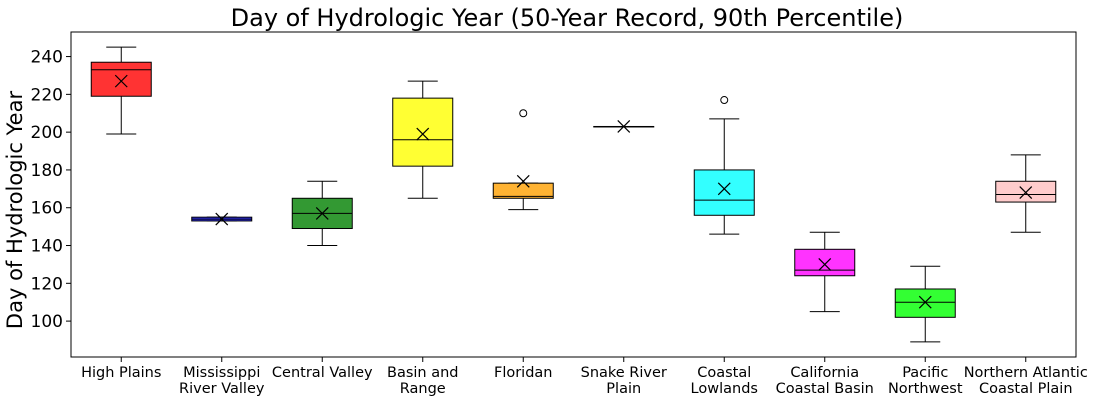  I want to click on y-tick-label: 200, so click(47, 133).